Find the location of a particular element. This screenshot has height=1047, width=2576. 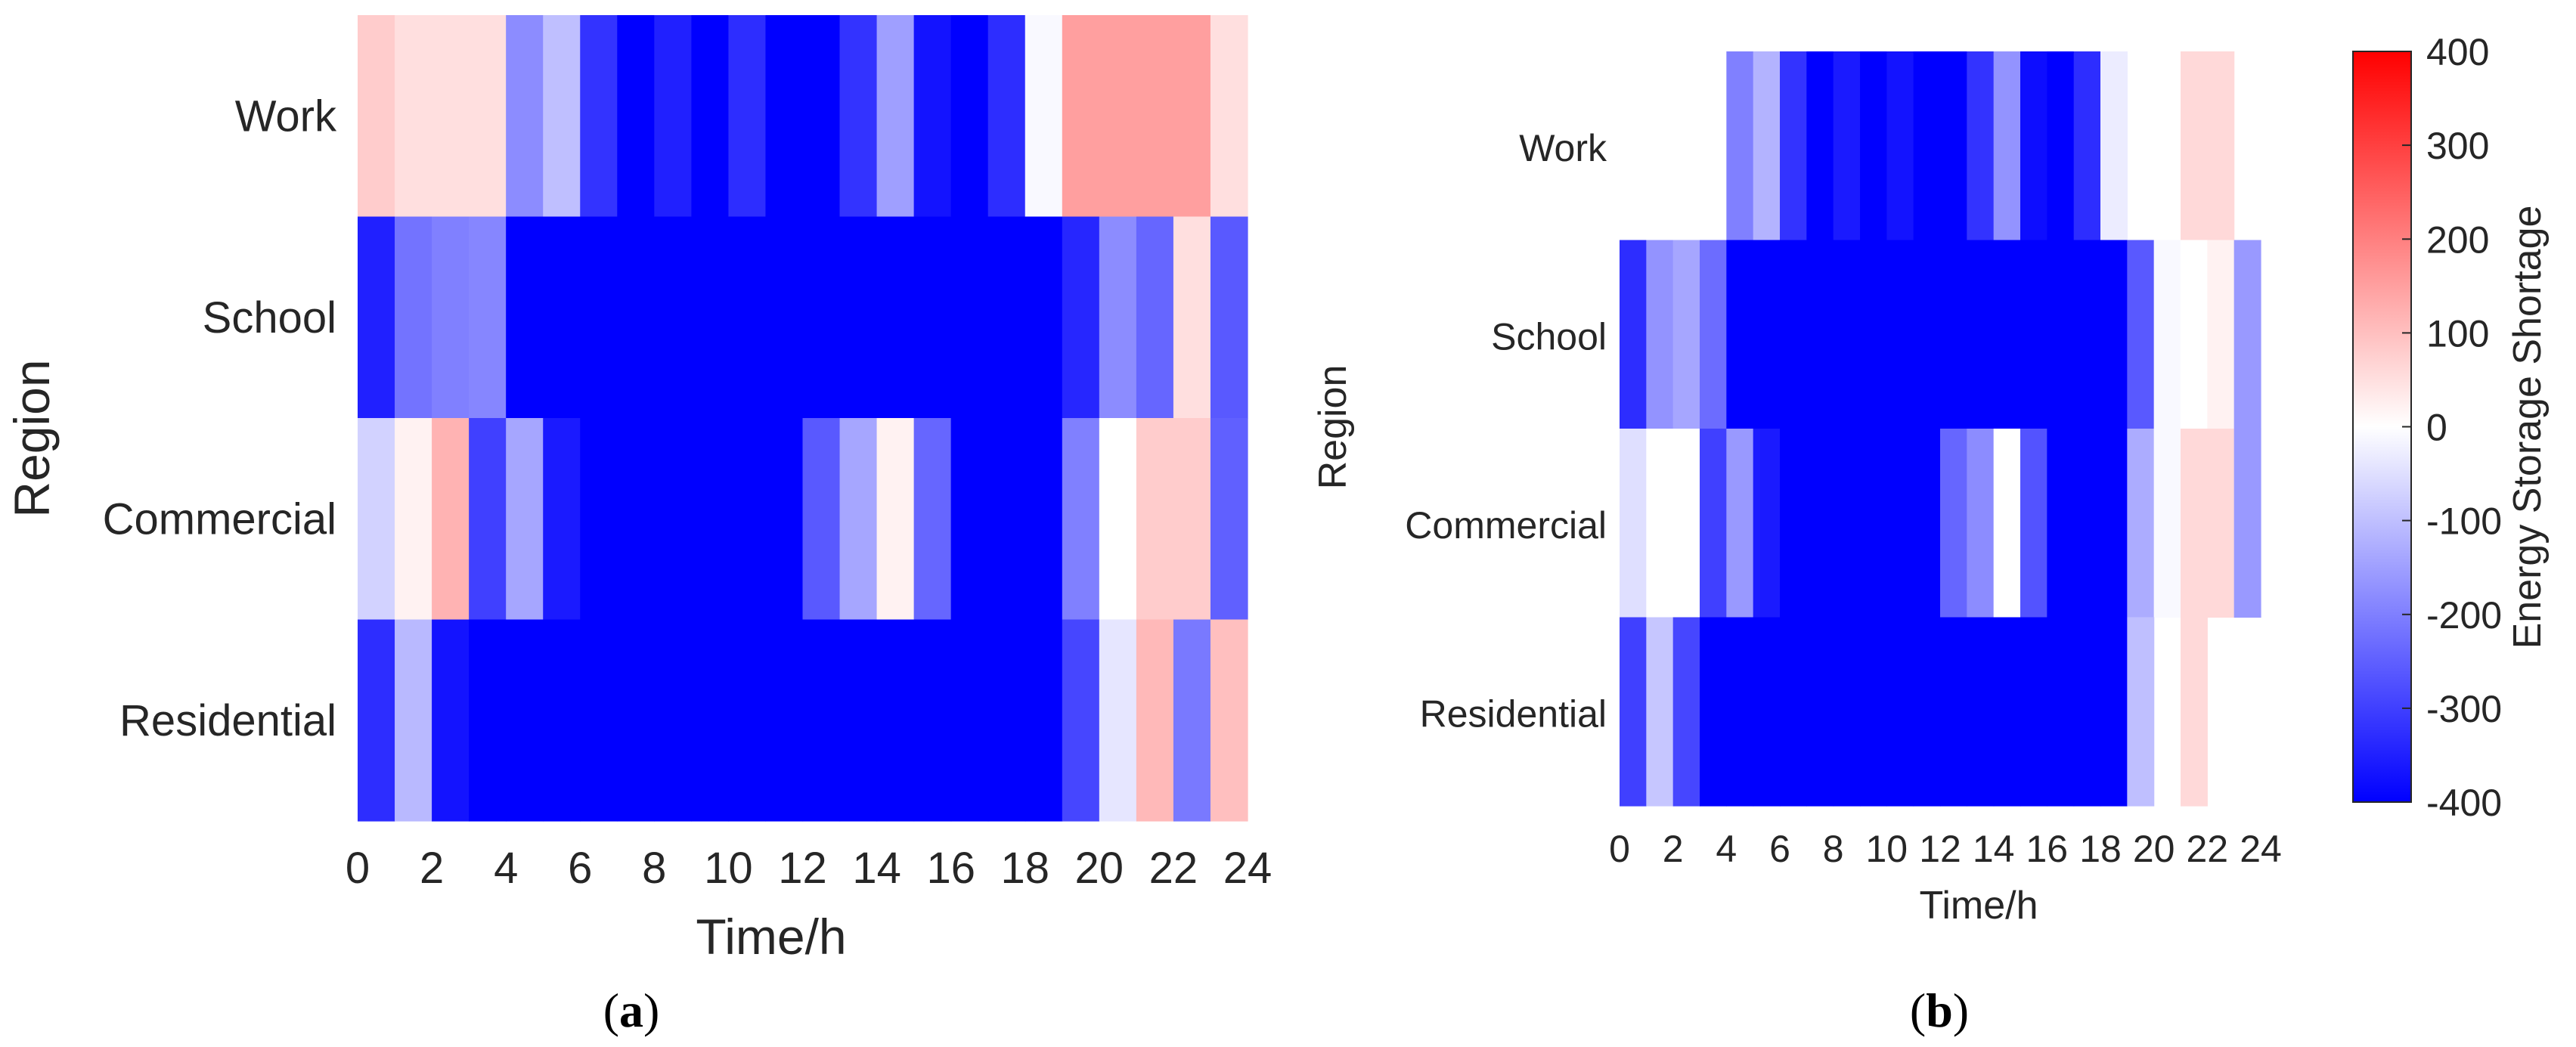

colorbar-tick-label: 300 is located at coordinates (2457, 146).